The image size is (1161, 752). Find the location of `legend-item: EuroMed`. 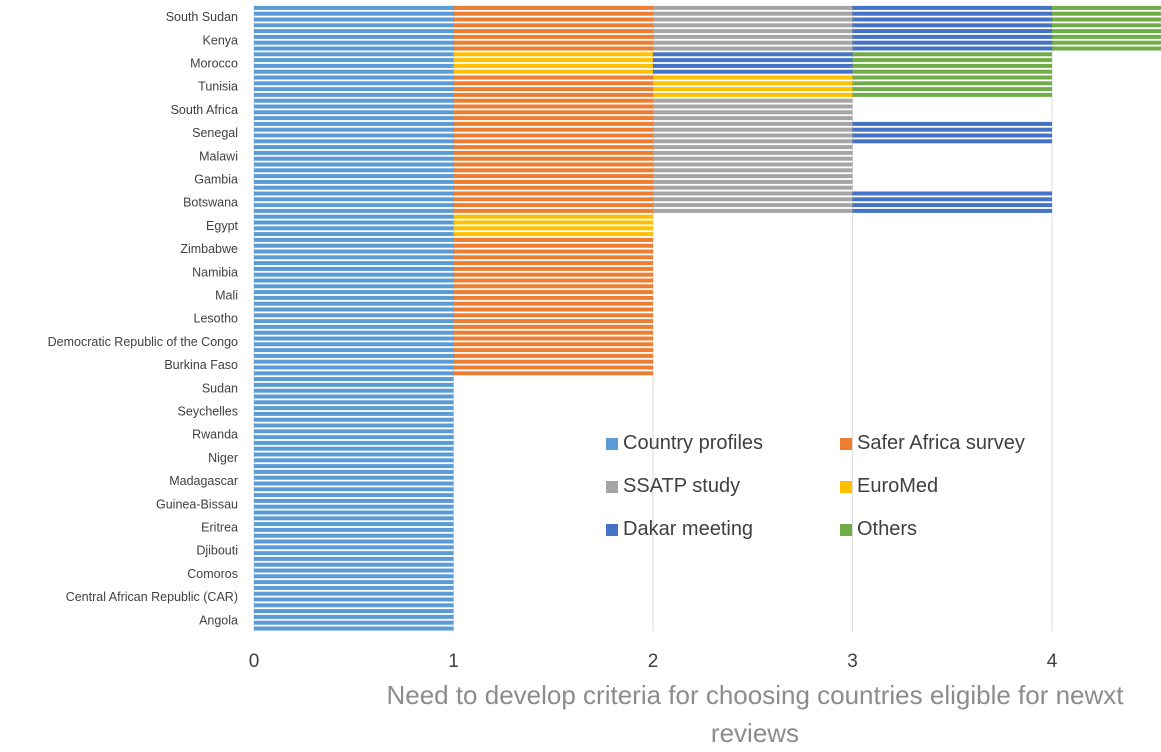

legend-item: EuroMed is located at coordinates (889, 486).